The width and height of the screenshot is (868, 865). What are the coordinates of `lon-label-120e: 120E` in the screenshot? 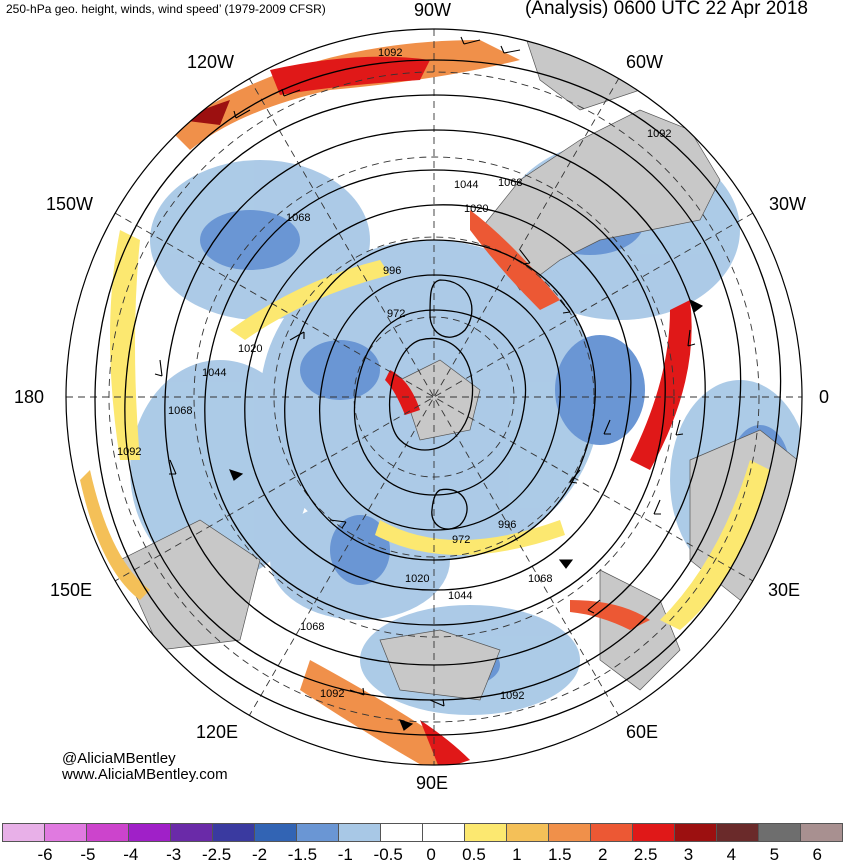 It's located at (217, 732).